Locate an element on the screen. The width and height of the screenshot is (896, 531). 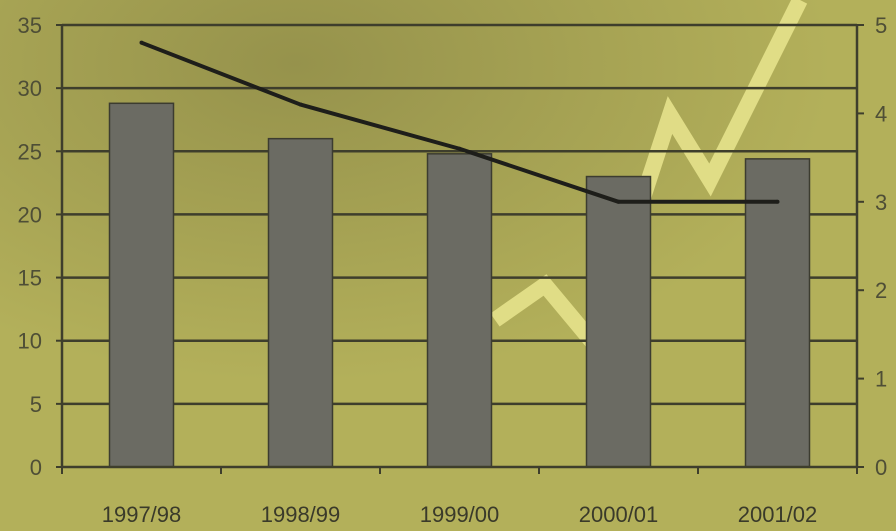
category-labels: 1997/98 1998/99 1999/00 2000/01 2001/02 is located at coordinates (460, 514).